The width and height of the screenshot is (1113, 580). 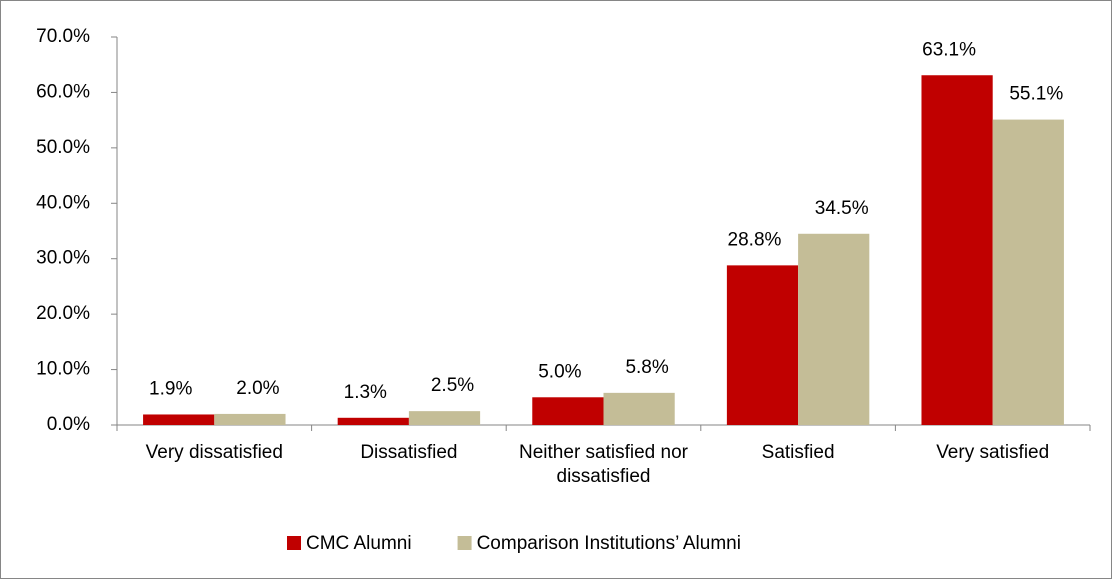 I want to click on y-tick-label: 50.0%, so click(x=63, y=147).